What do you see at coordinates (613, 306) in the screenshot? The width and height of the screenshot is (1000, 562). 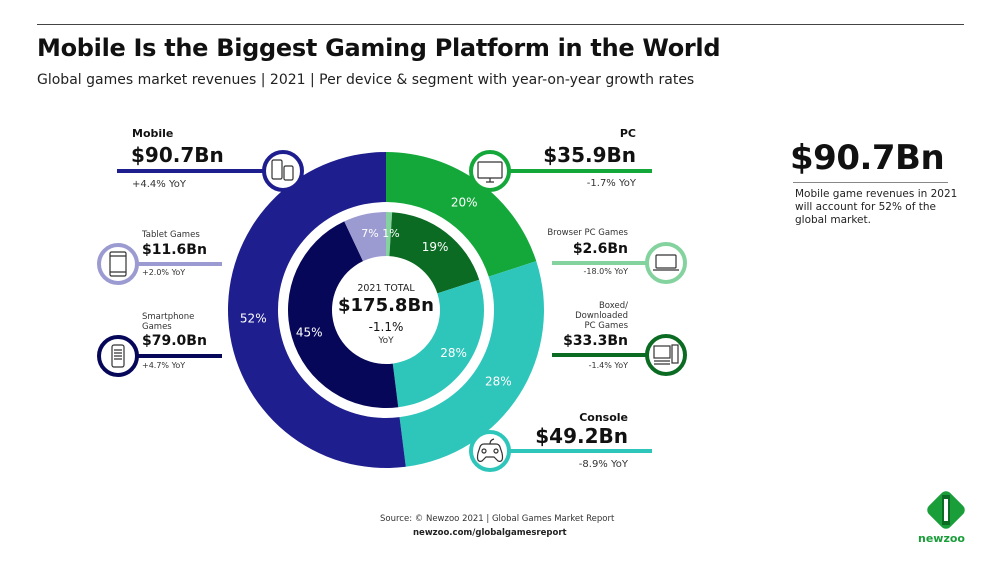 I see `boxed-label-1: Boxed/` at bounding box center [613, 306].